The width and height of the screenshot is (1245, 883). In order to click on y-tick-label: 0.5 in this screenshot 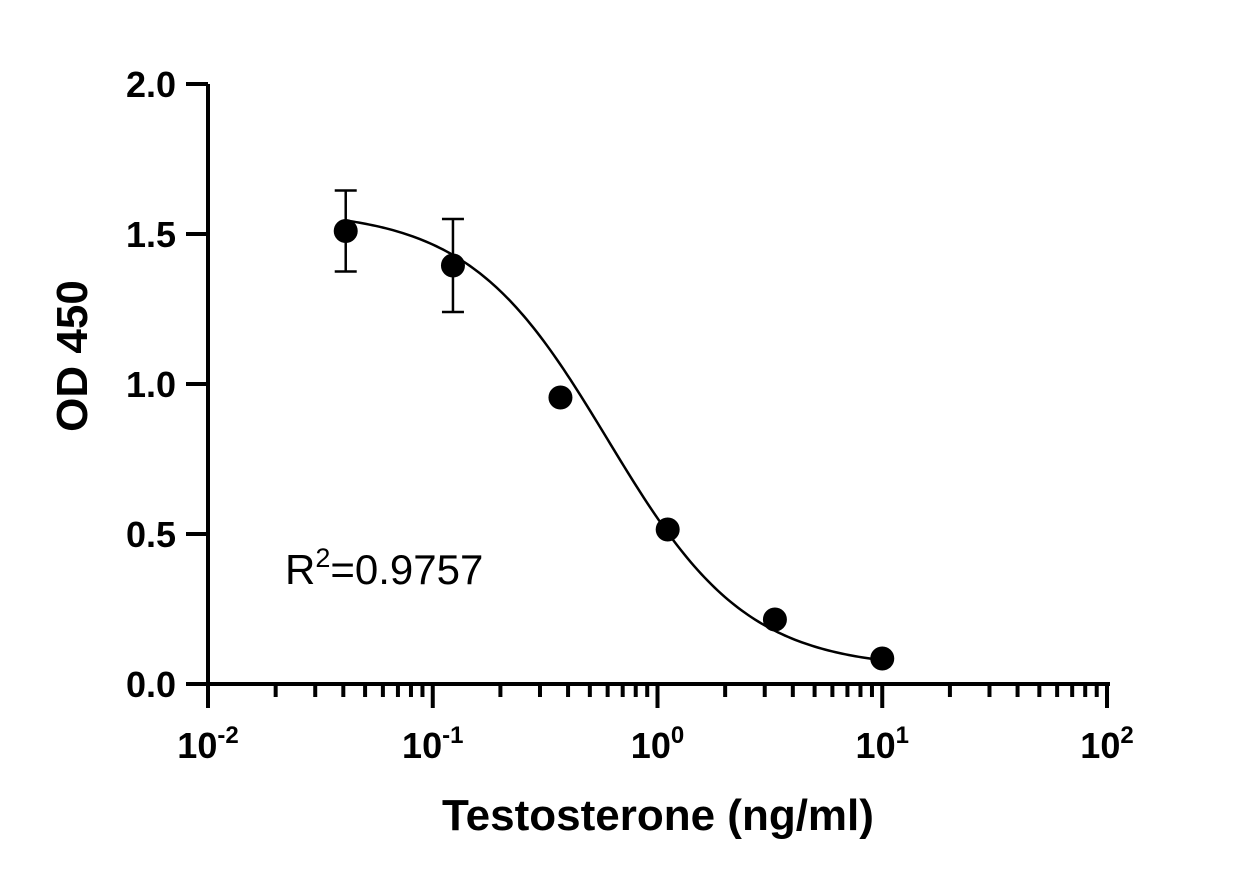, I will do `click(151, 534)`.